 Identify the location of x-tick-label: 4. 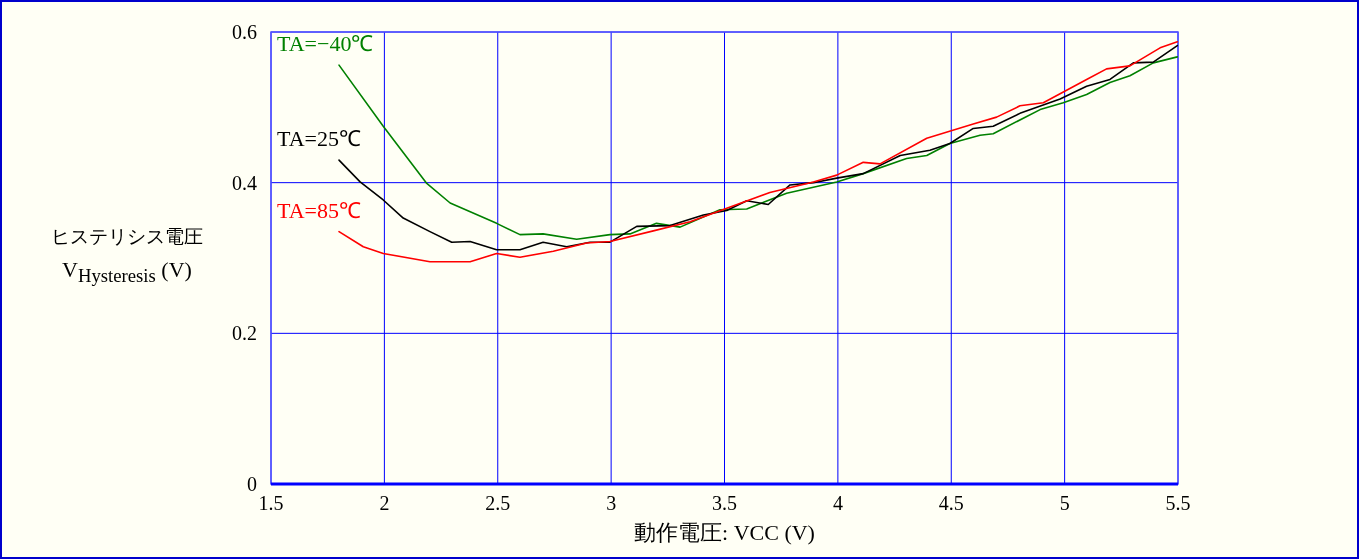
(837, 503).